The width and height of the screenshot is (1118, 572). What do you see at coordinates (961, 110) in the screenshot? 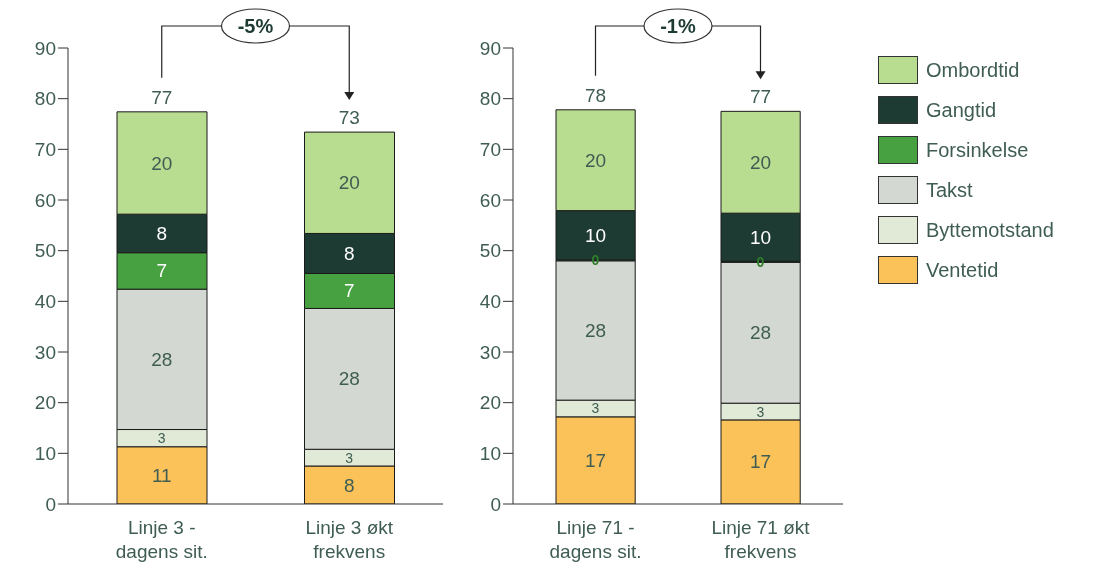
I see `legend-label: Gangtid` at bounding box center [961, 110].